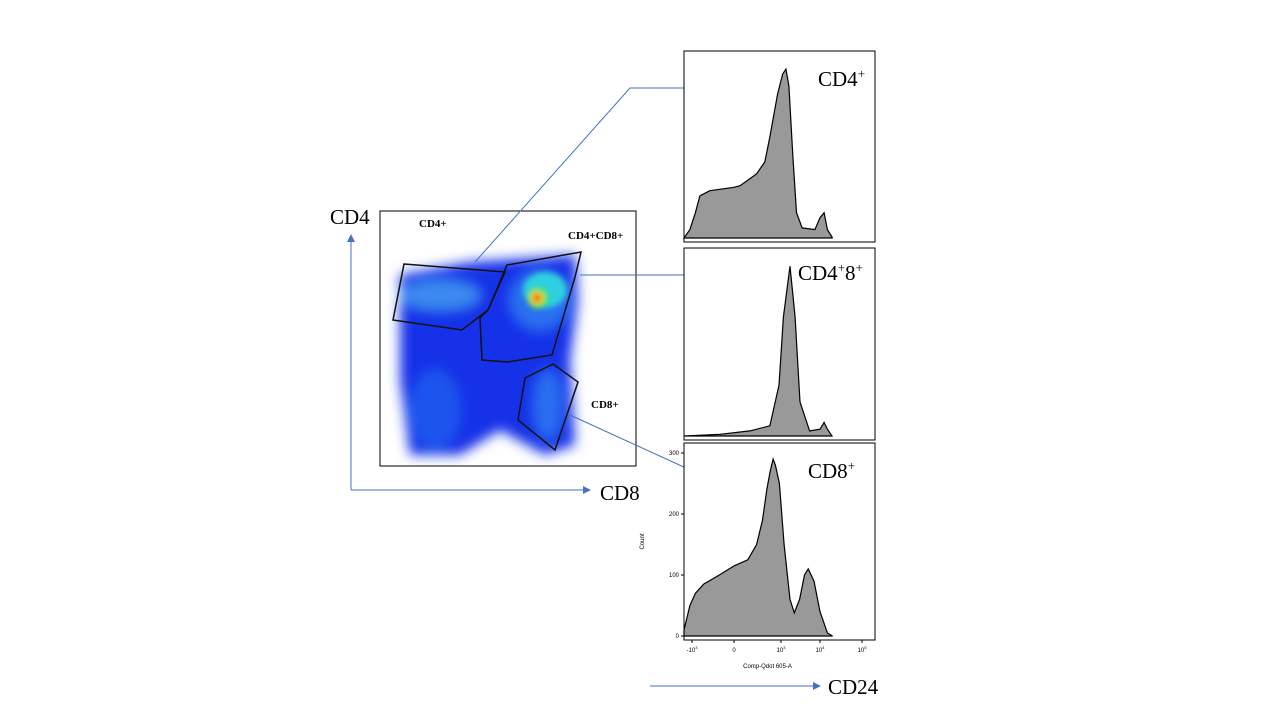 This screenshot has width=1280, height=720. What do you see at coordinates (828, 471) in the screenshot?
I see `title-text: CD8` at bounding box center [828, 471].